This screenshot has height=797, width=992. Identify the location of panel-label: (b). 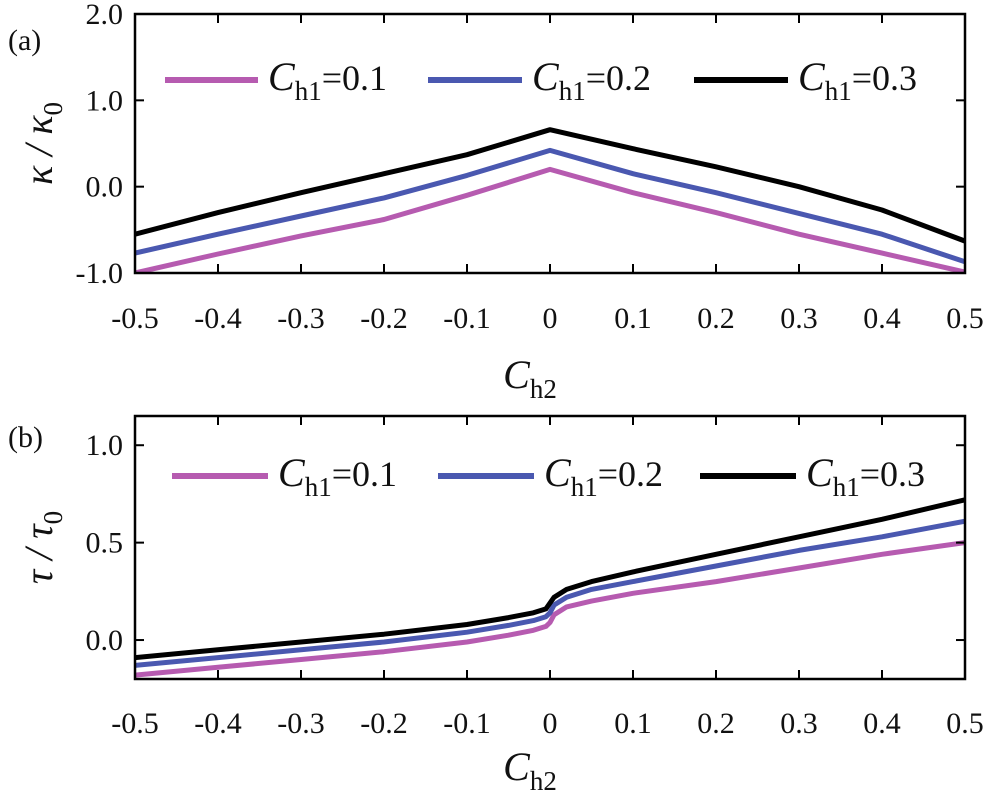
(25, 437).